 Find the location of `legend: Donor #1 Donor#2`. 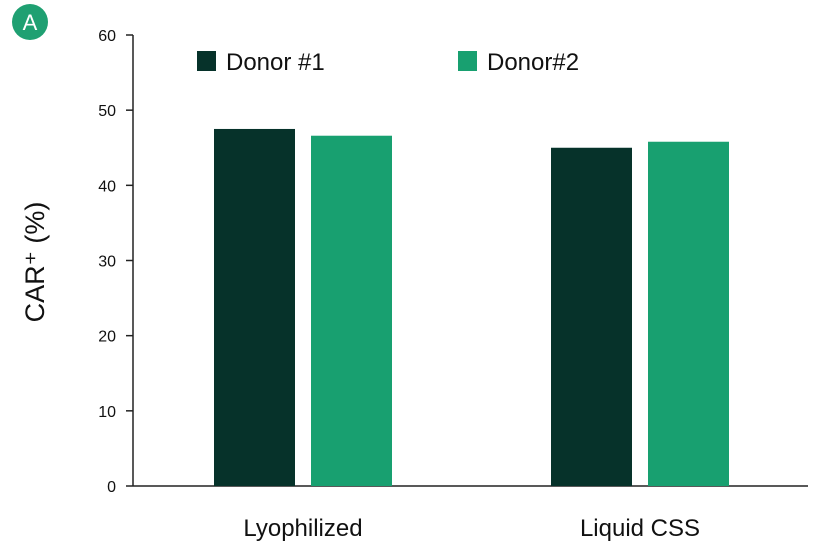

legend: Donor #1 Donor#2 is located at coordinates (388, 62).